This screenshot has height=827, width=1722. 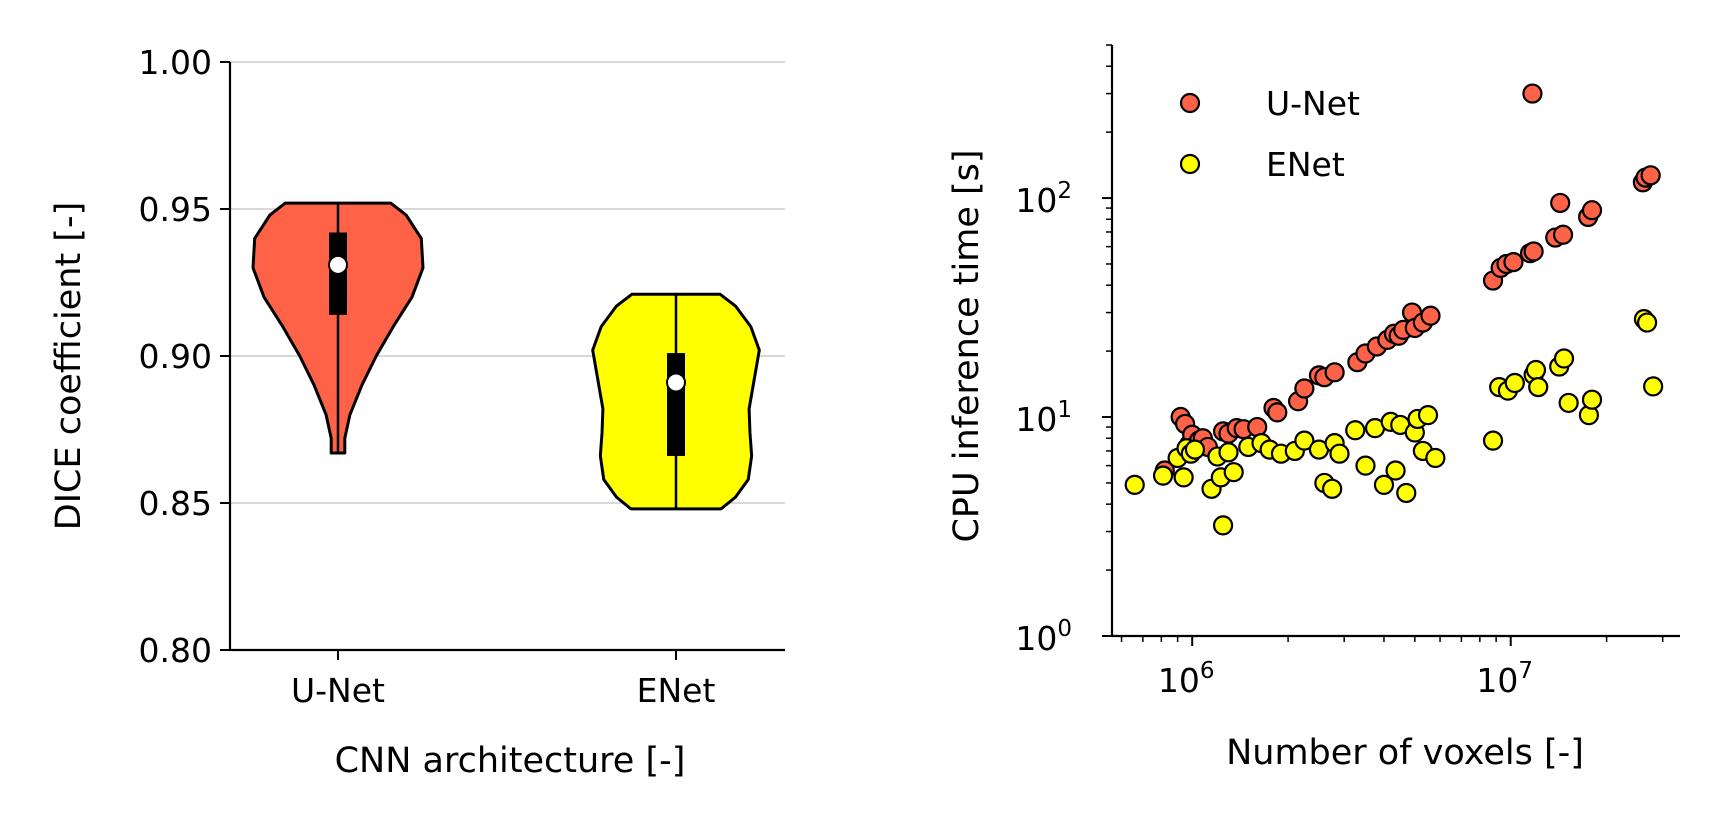 I want to click on violin-y-tick-label: 0.80, so click(x=175, y=650).